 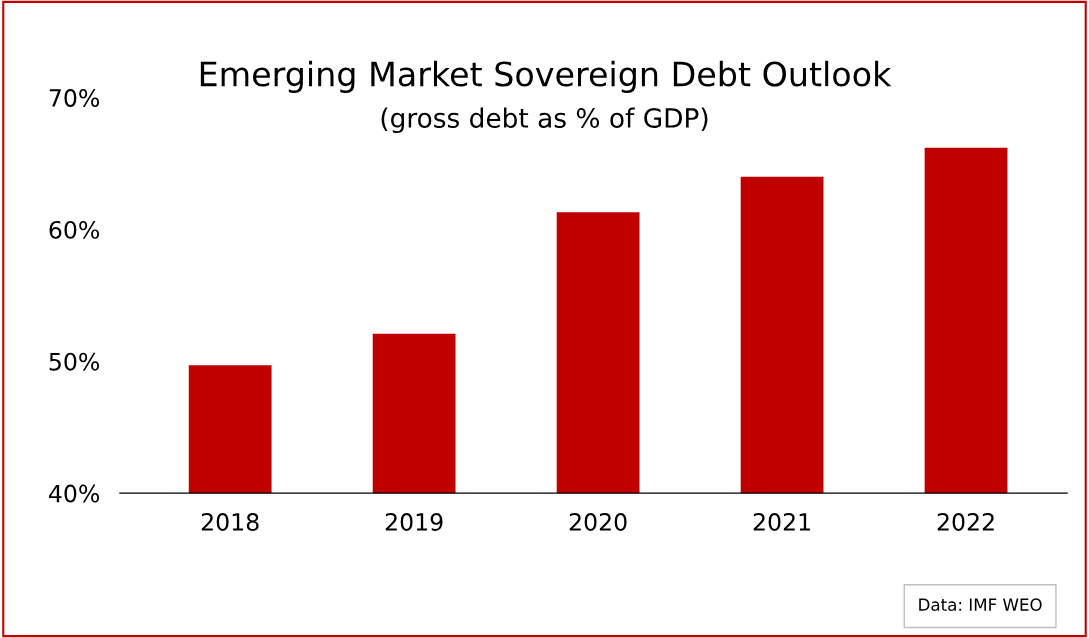 What do you see at coordinates (965, 522) in the screenshot?
I see `x-tick-label: 2022` at bounding box center [965, 522].